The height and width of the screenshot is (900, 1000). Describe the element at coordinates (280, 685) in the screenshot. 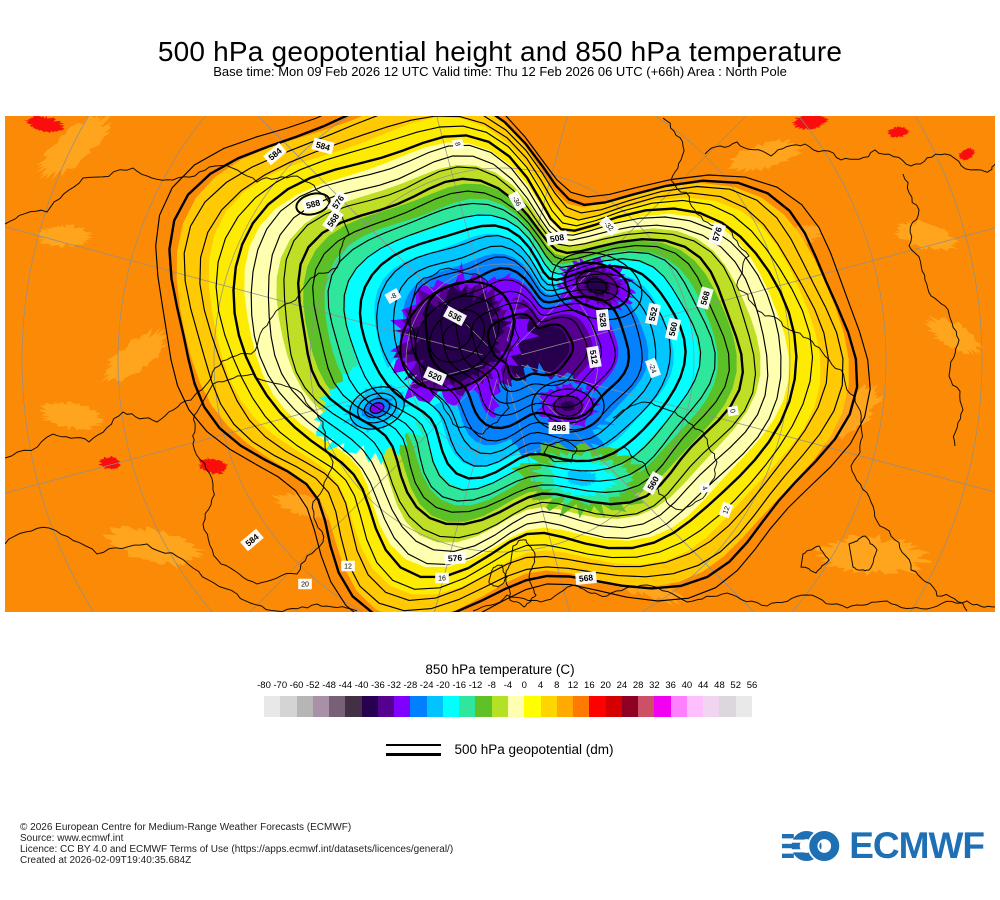

I see `temp-tick-label: -70` at that location.